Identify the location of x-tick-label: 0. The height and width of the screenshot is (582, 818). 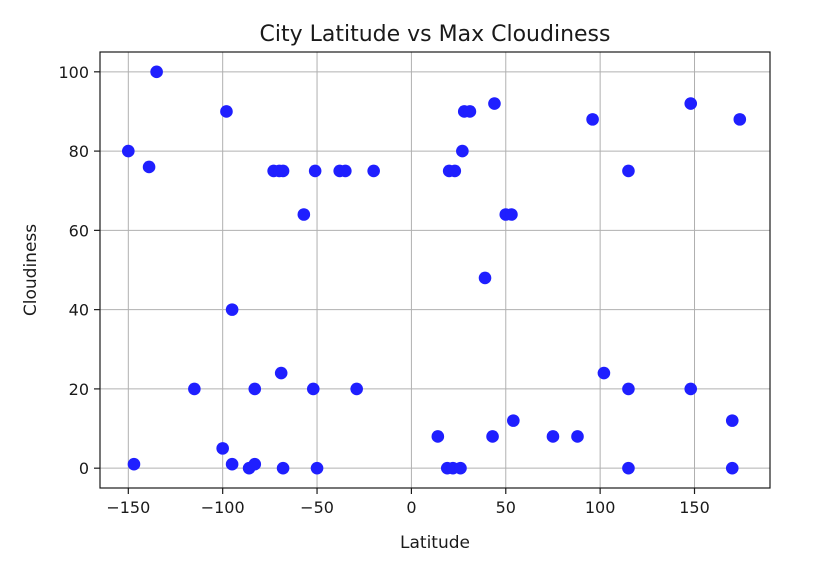
(411, 507).